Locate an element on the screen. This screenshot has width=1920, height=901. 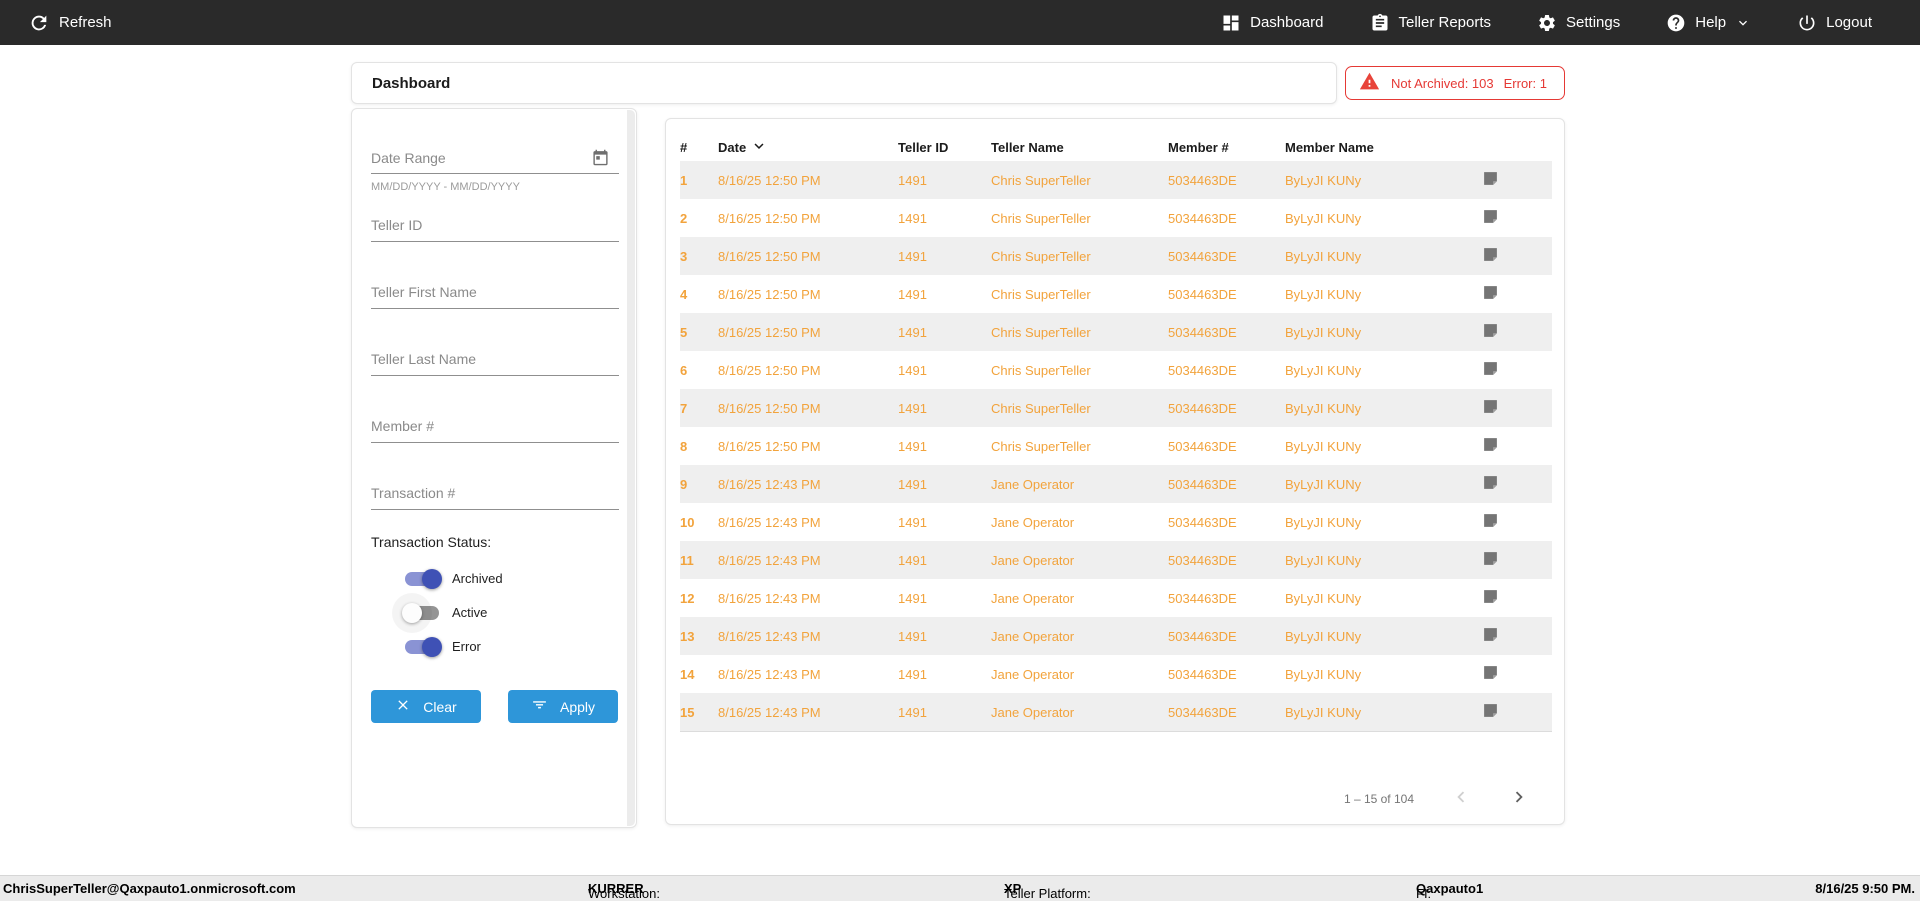
column-header-teller-id: Teller ID is located at coordinates (923, 147).